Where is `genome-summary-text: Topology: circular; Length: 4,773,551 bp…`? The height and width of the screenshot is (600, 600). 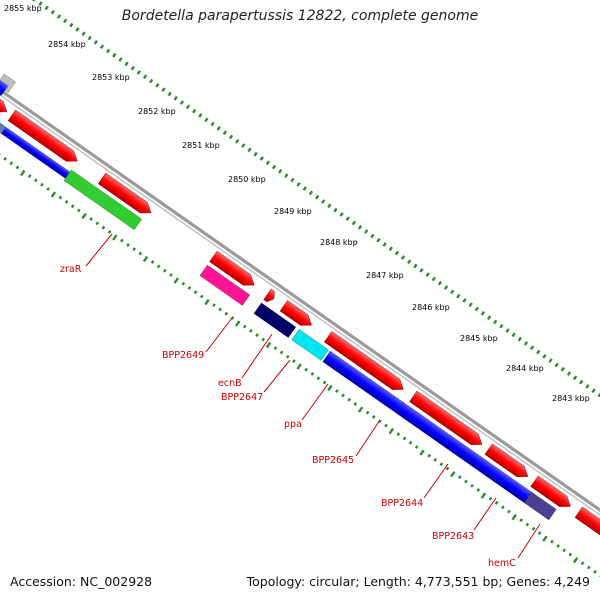
genome-summary-text: Topology: circular; Length: 4,773,551 bp… is located at coordinates (418, 581).